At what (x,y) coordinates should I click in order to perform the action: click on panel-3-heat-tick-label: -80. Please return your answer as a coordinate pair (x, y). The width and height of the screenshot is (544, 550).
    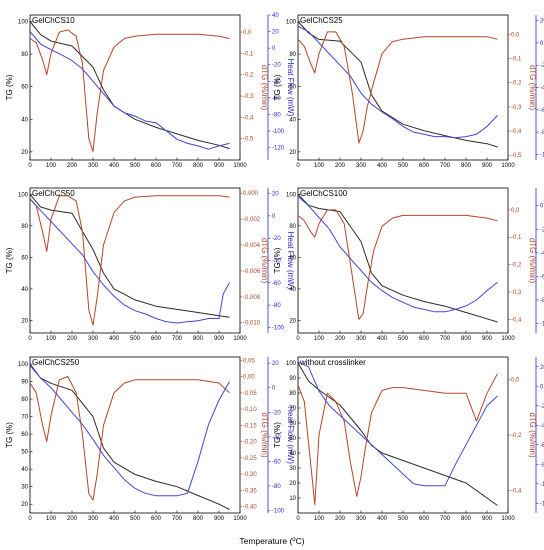
    Looking at the image, I should click on (276, 306).